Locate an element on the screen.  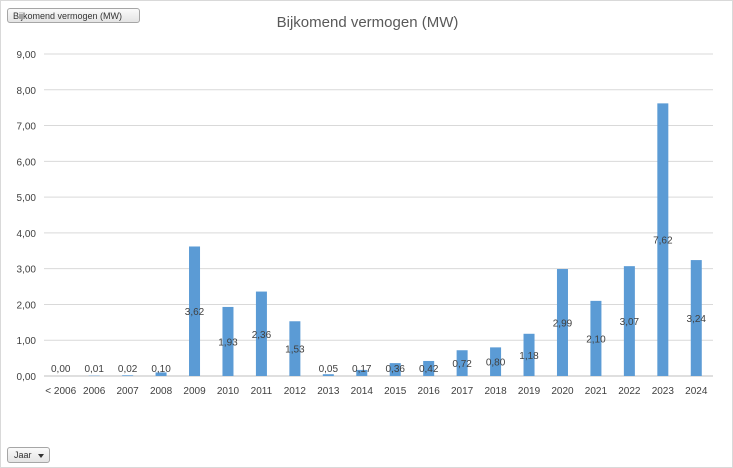
y-tick-label: 8,00 is located at coordinates (27, 91).